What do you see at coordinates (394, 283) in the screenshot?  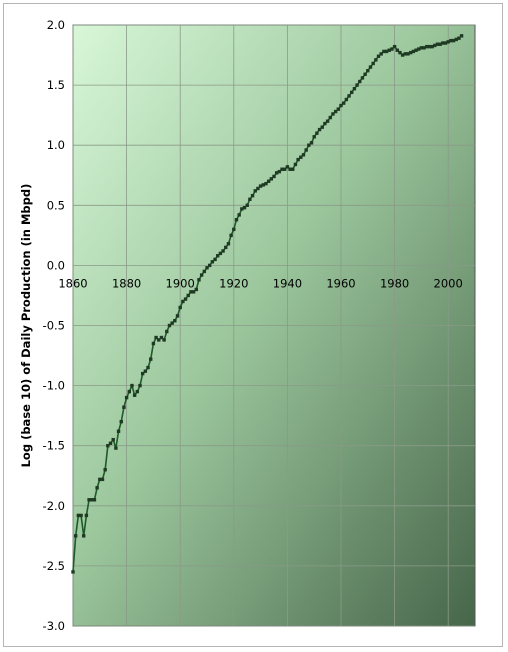 I see `x-tick-label: 1980` at bounding box center [394, 283].